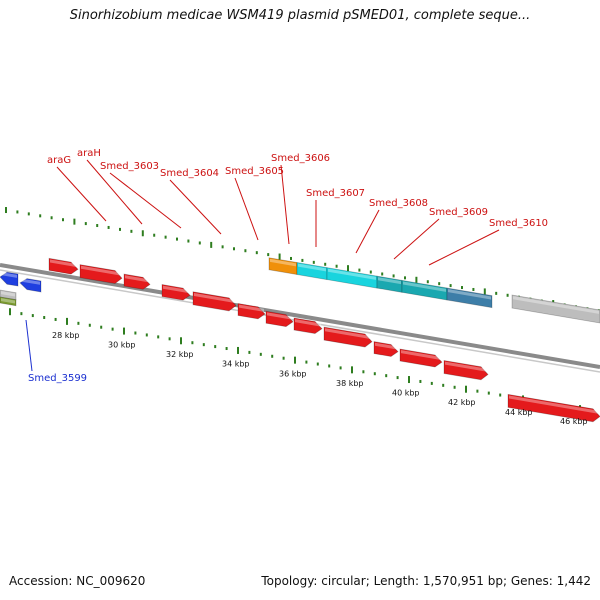 The image size is (600, 600). I want to click on scale-label-6: 40 kbp, so click(406, 393).